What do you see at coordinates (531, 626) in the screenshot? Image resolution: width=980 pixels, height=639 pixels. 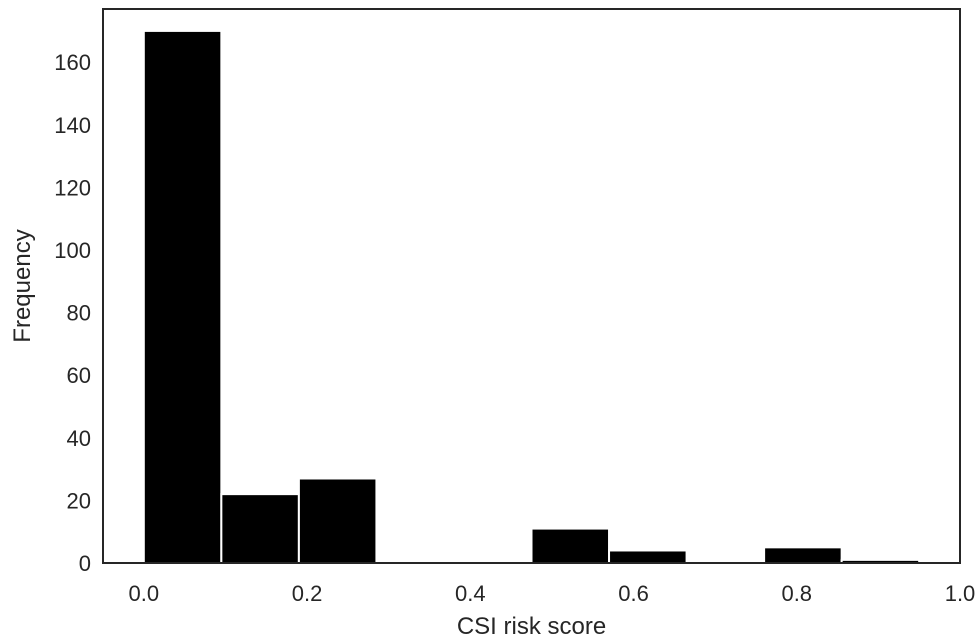 I see `x-axis-label: CSI risk score` at bounding box center [531, 626].